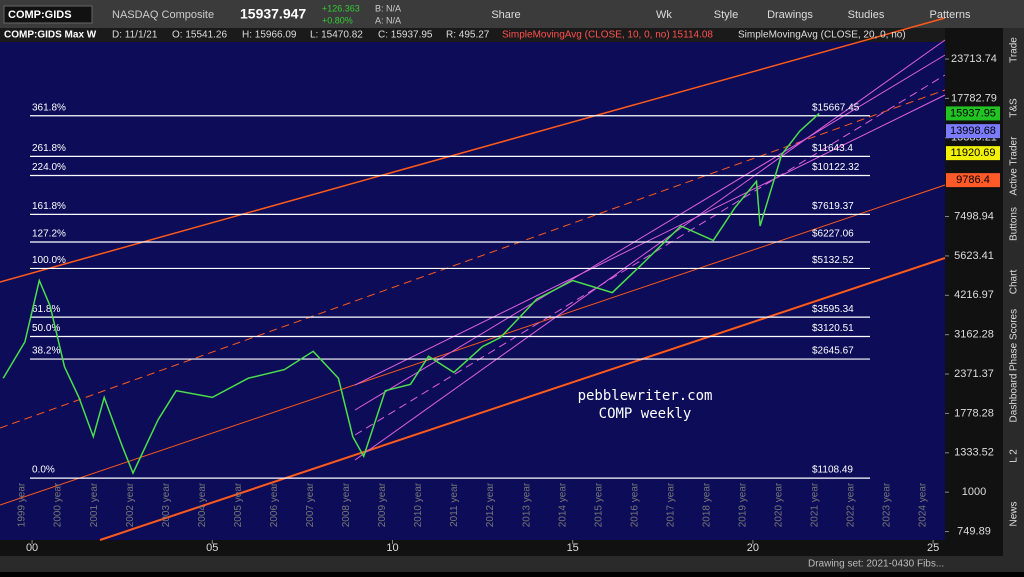  I want to click on x-tick-label: 15, so click(573, 548).